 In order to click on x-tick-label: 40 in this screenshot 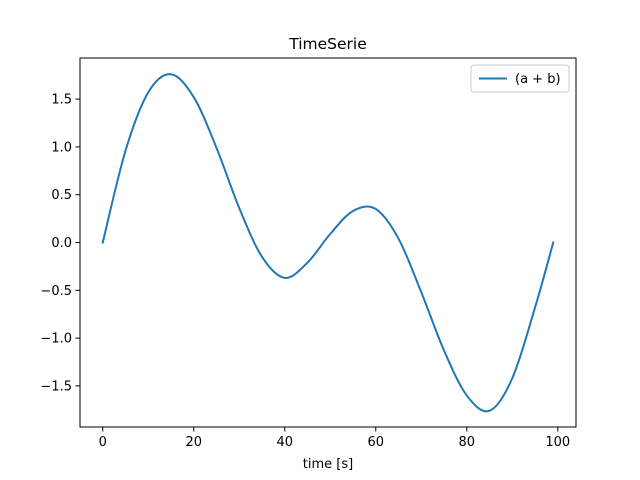, I will do `click(284, 442)`.